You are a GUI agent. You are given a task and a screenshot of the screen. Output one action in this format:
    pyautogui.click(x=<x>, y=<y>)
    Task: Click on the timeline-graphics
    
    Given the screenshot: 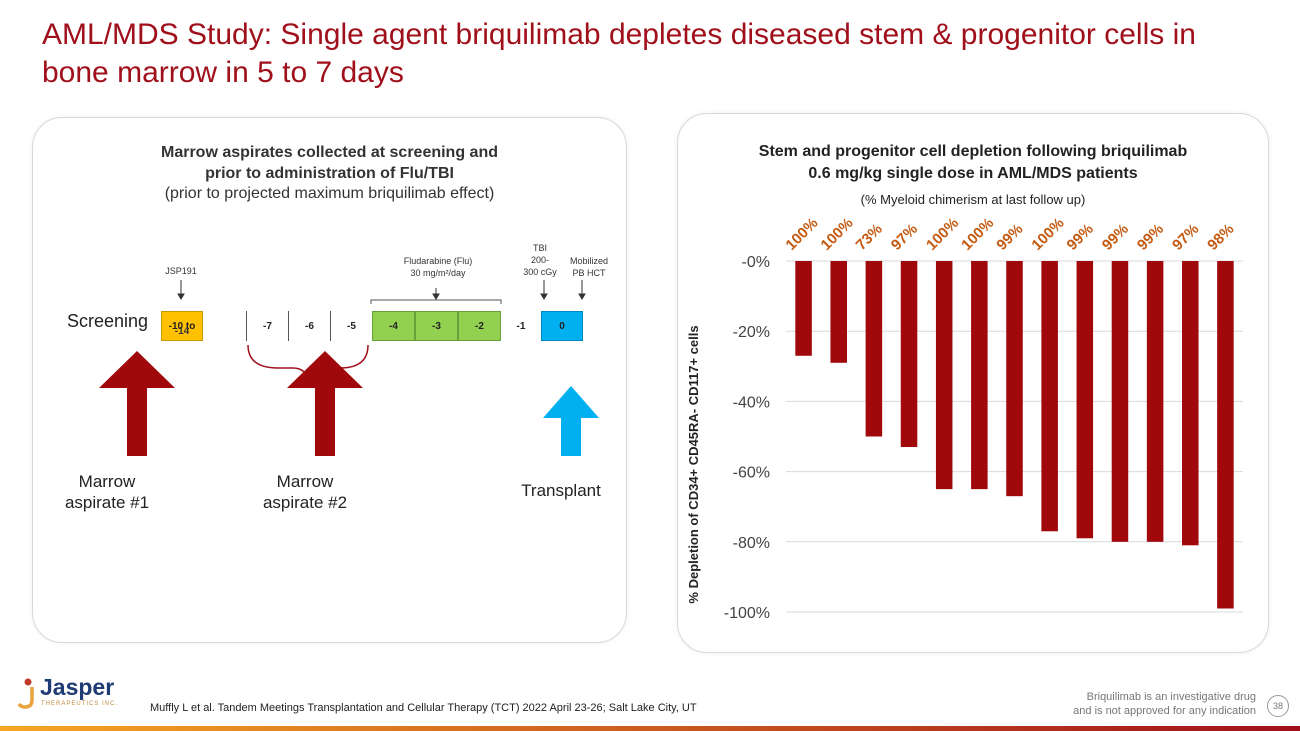 What is the action you would take?
    pyautogui.click(x=349, y=368)
    